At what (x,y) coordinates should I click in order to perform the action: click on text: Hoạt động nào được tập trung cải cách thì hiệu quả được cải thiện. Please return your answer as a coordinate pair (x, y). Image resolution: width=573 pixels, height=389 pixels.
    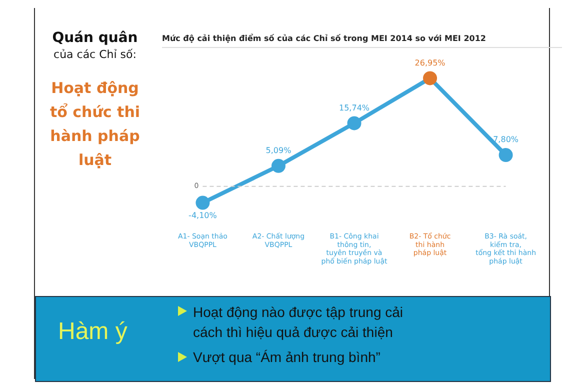
    Looking at the image, I should click on (298, 322).